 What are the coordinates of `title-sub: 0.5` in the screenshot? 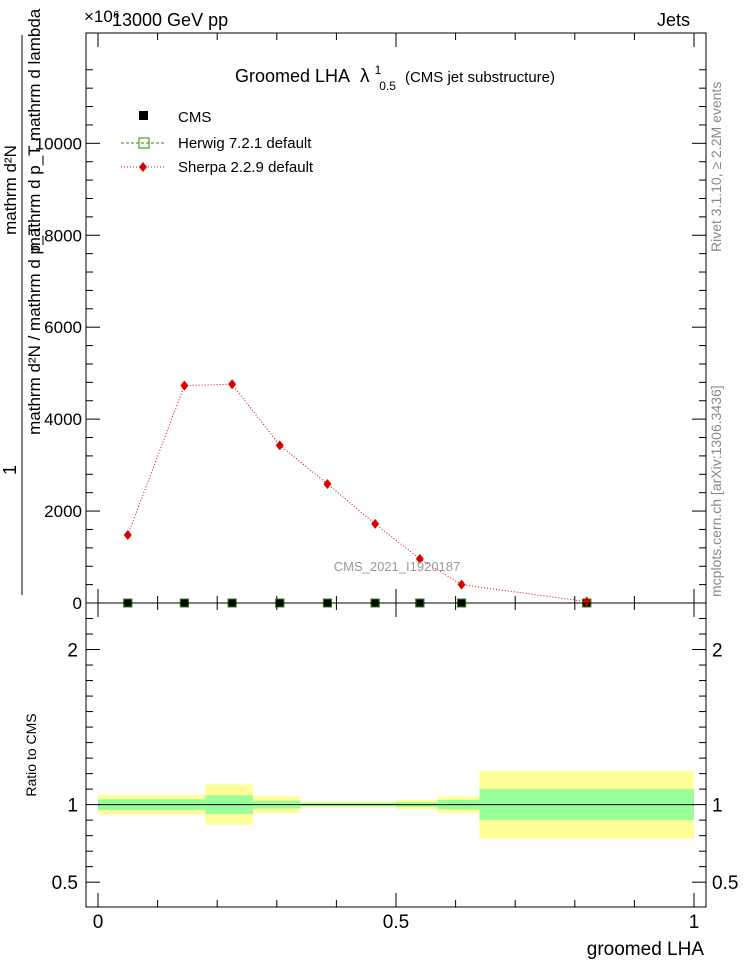 It's located at (387, 86).